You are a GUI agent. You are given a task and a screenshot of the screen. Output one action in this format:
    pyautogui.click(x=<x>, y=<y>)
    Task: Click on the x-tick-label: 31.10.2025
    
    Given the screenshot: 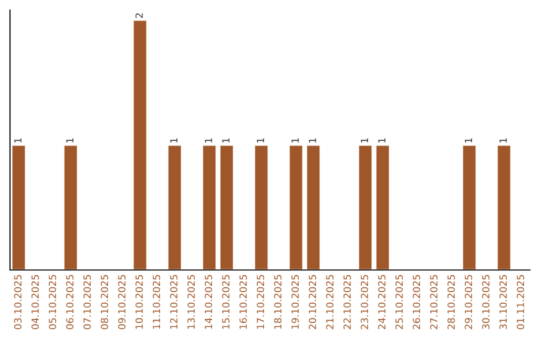 What is the action you would take?
    pyautogui.click(x=503, y=302)
    